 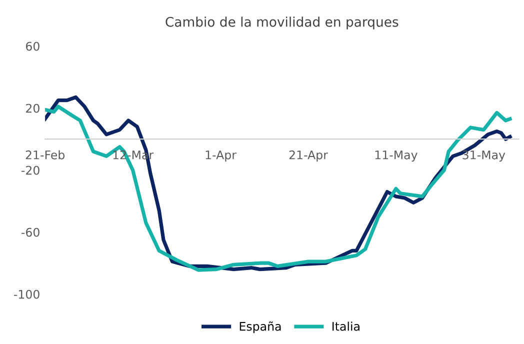 What do you see at coordinates (31, 232) in the screenshot?
I see `y-tick-label: -60` at bounding box center [31, 232].